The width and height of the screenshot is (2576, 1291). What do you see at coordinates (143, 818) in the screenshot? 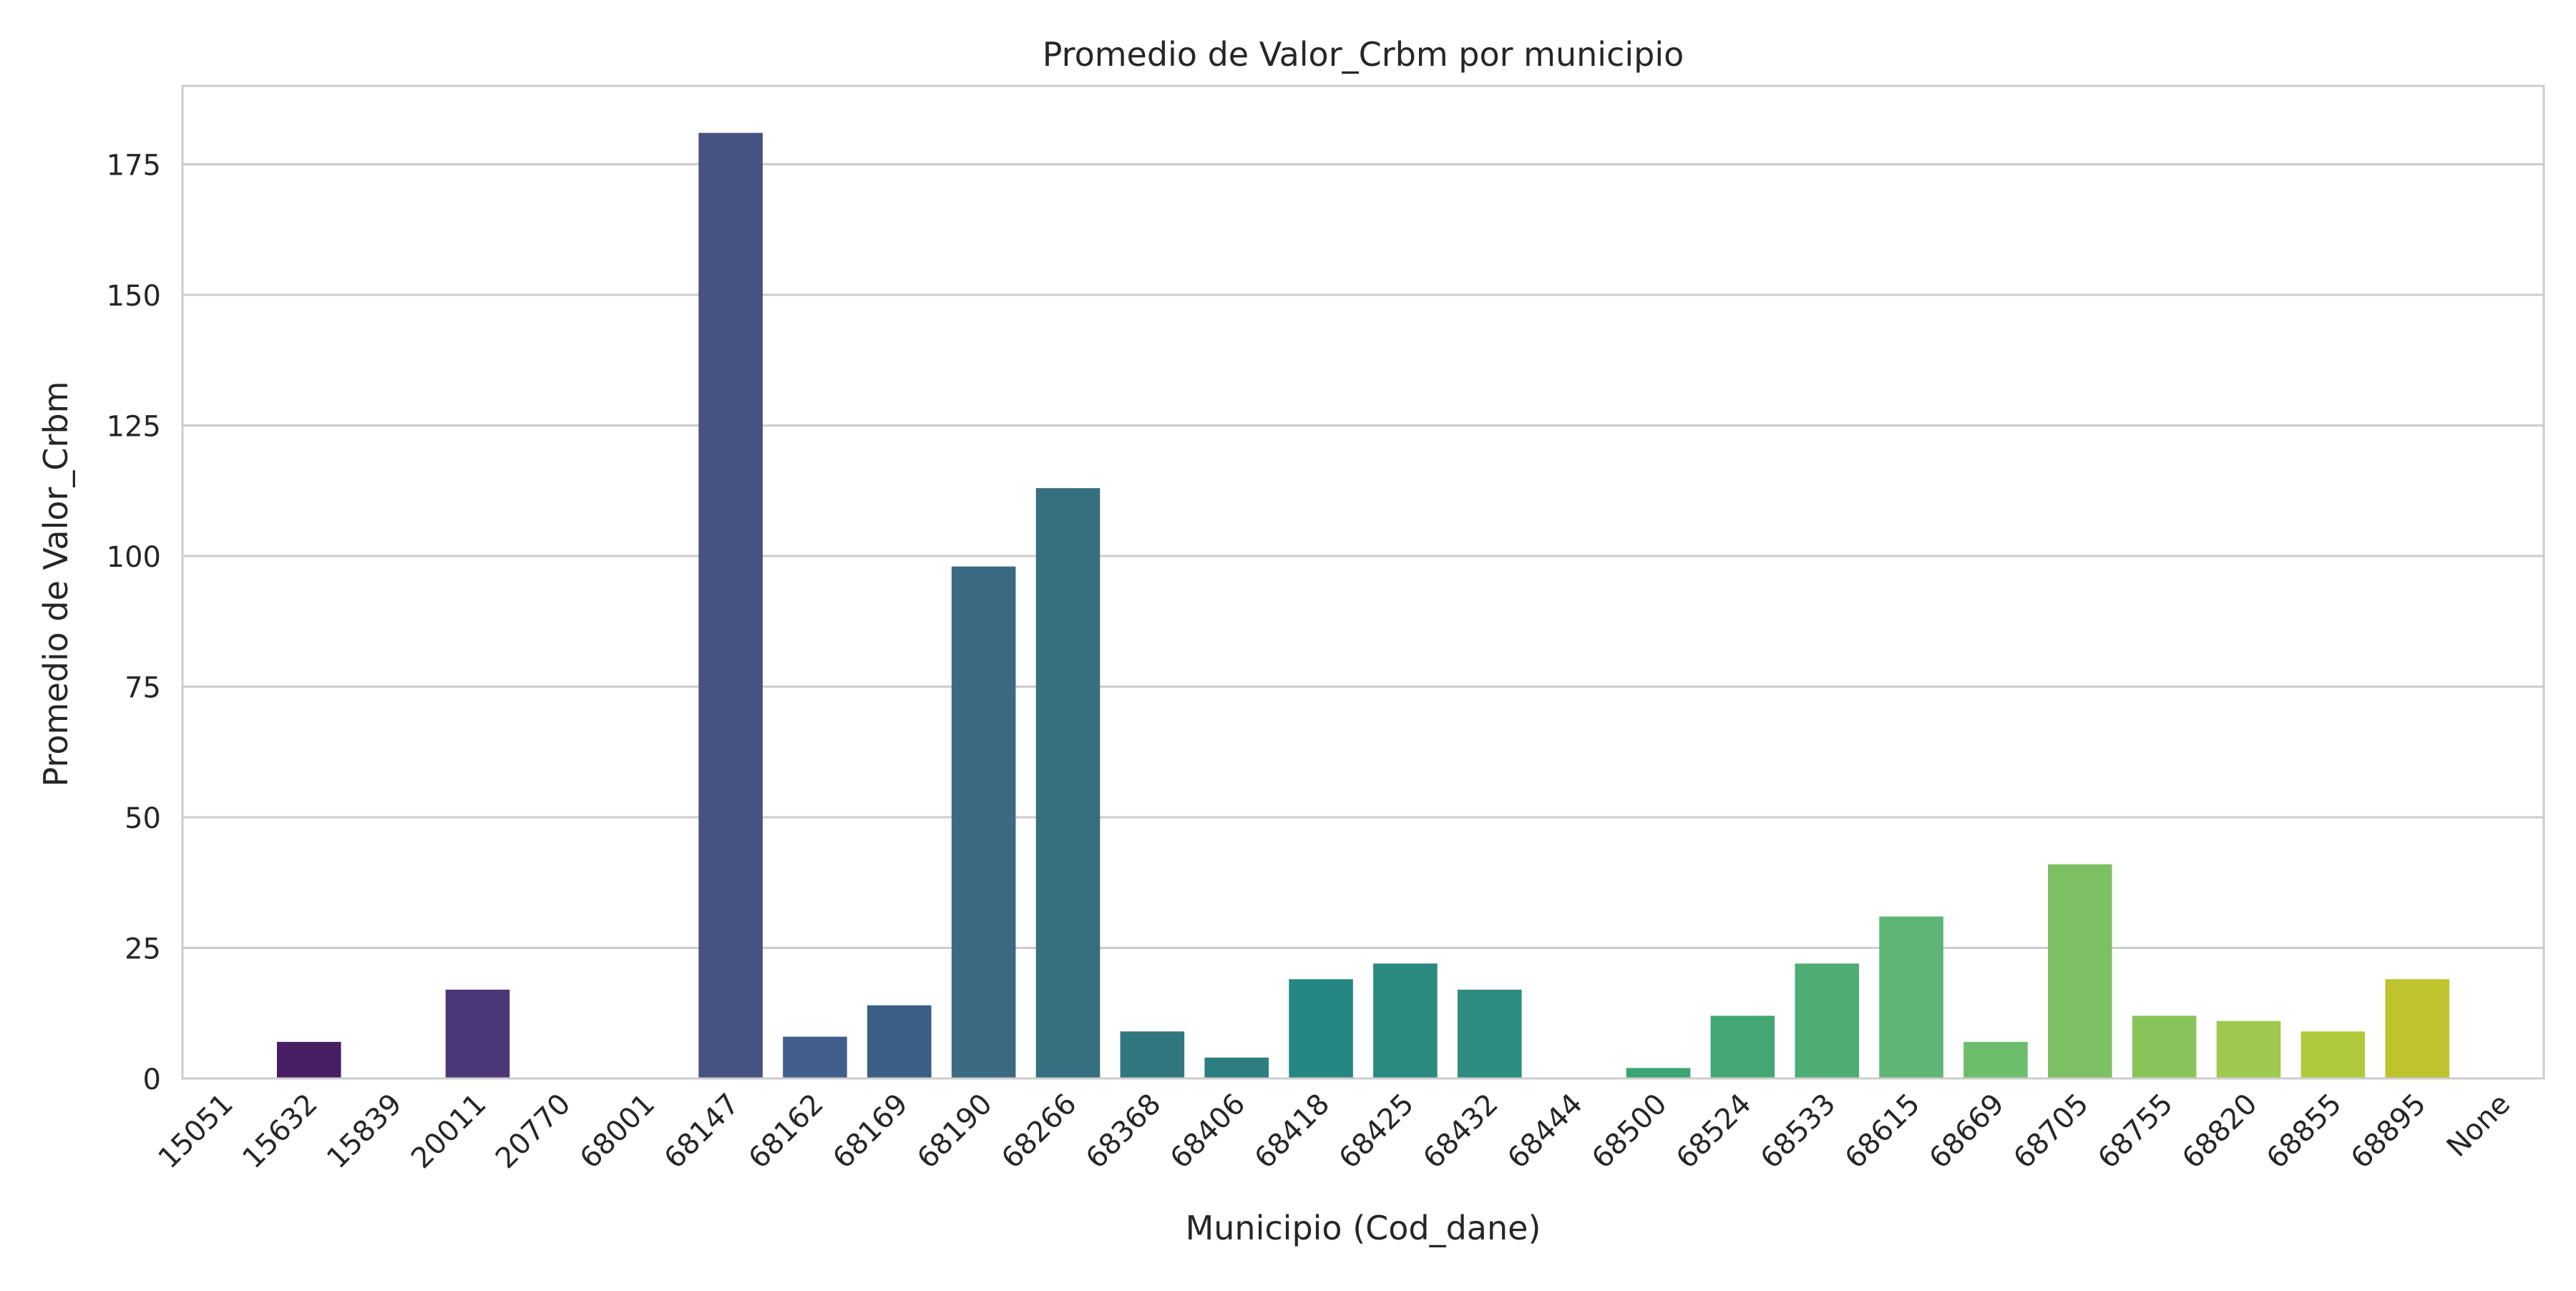
I see `y-tick-label: 50` at bounding box center [143, 818].